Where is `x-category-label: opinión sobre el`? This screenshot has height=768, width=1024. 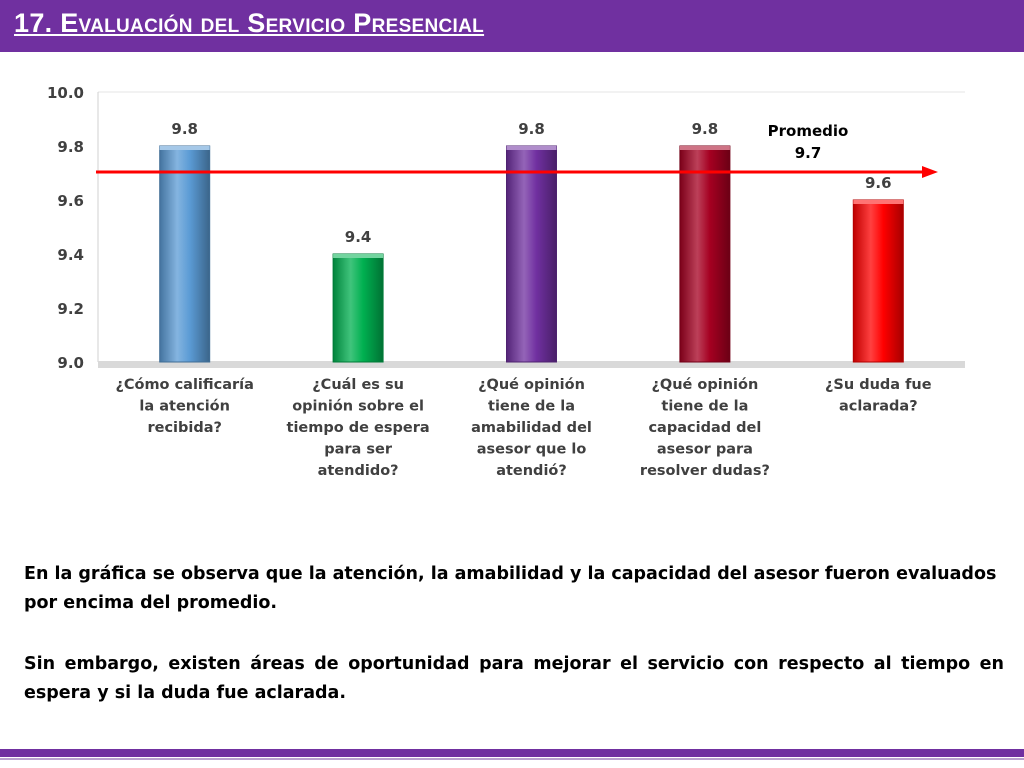 x-category-label: opinión sobre el is located at coordinates (358, 407).